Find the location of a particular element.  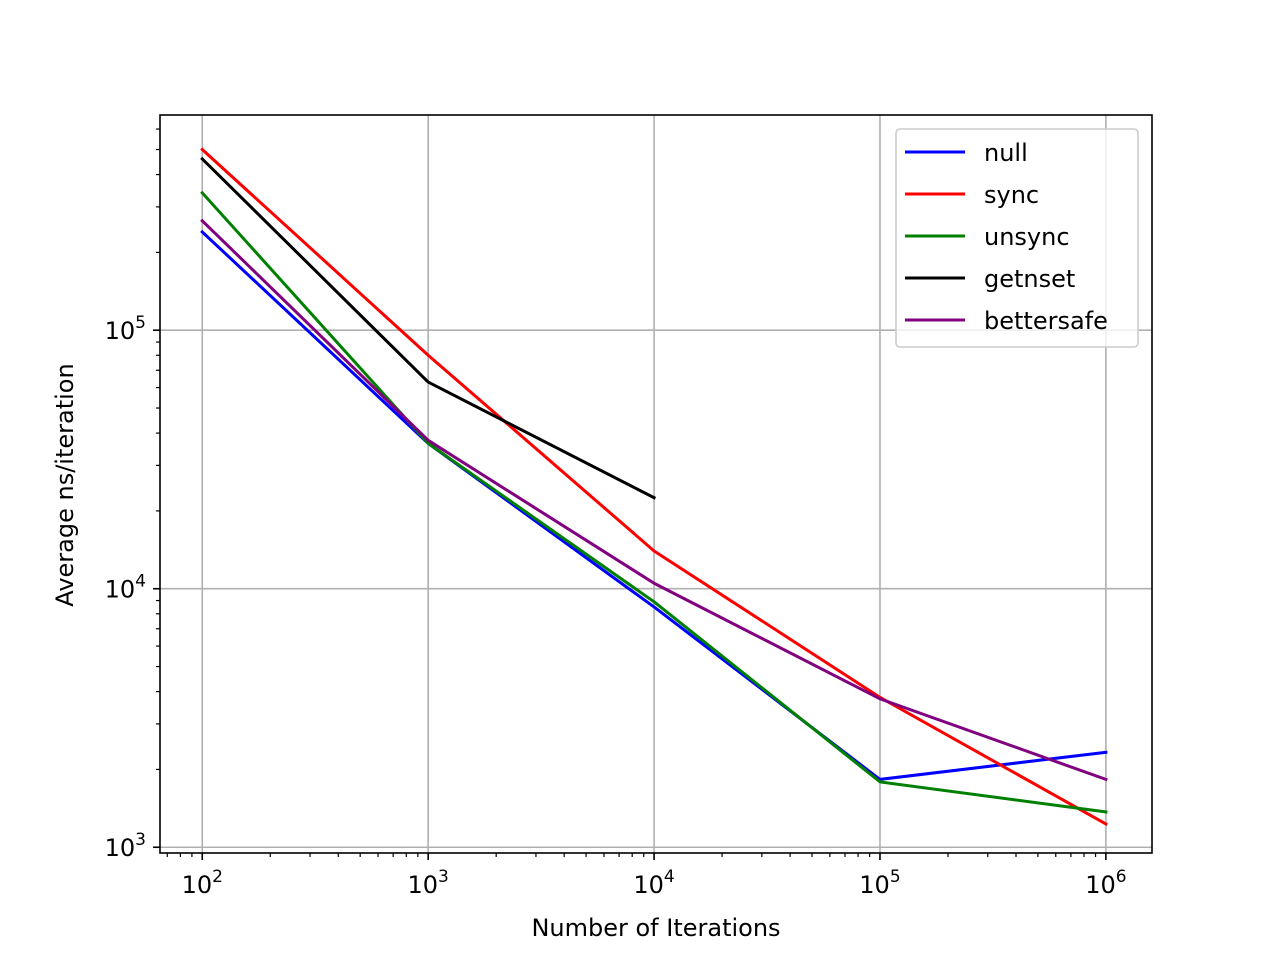

x-tick-label: 10⁴ is located at coordinates (653, 883).